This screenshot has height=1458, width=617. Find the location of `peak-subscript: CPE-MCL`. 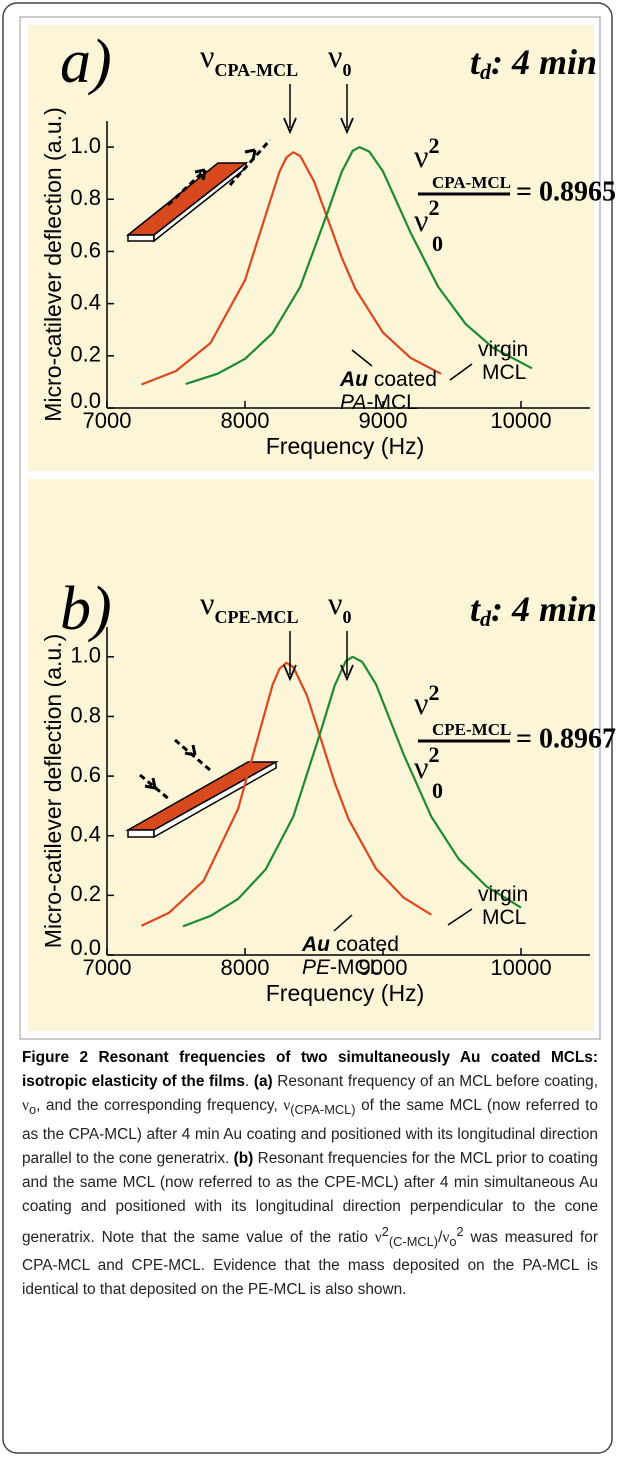

peak-subscript: CPE-MCL is located at coordinates (256, 617).